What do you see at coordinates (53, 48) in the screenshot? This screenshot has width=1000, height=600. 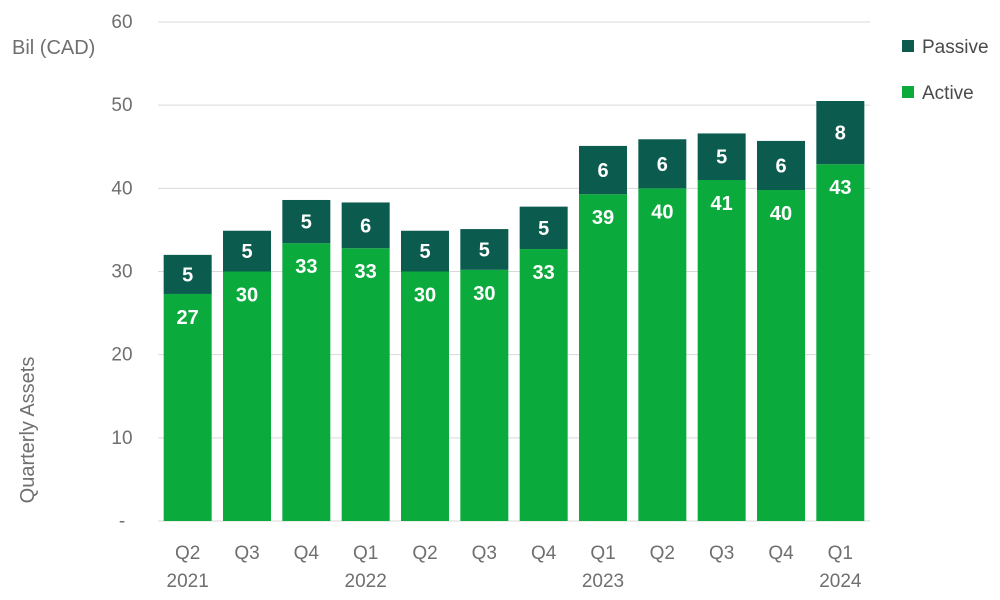 I see `unit-label: Bil (CAD)` at bounding box center [53, 48].